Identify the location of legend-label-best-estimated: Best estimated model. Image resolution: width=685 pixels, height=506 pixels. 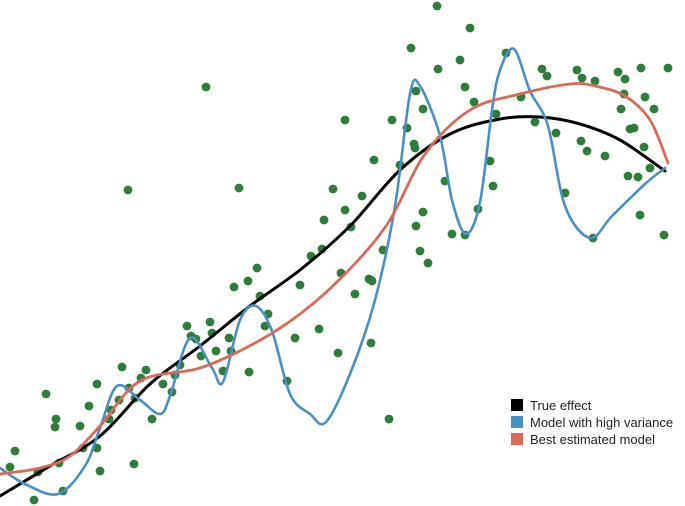
(592, 439).